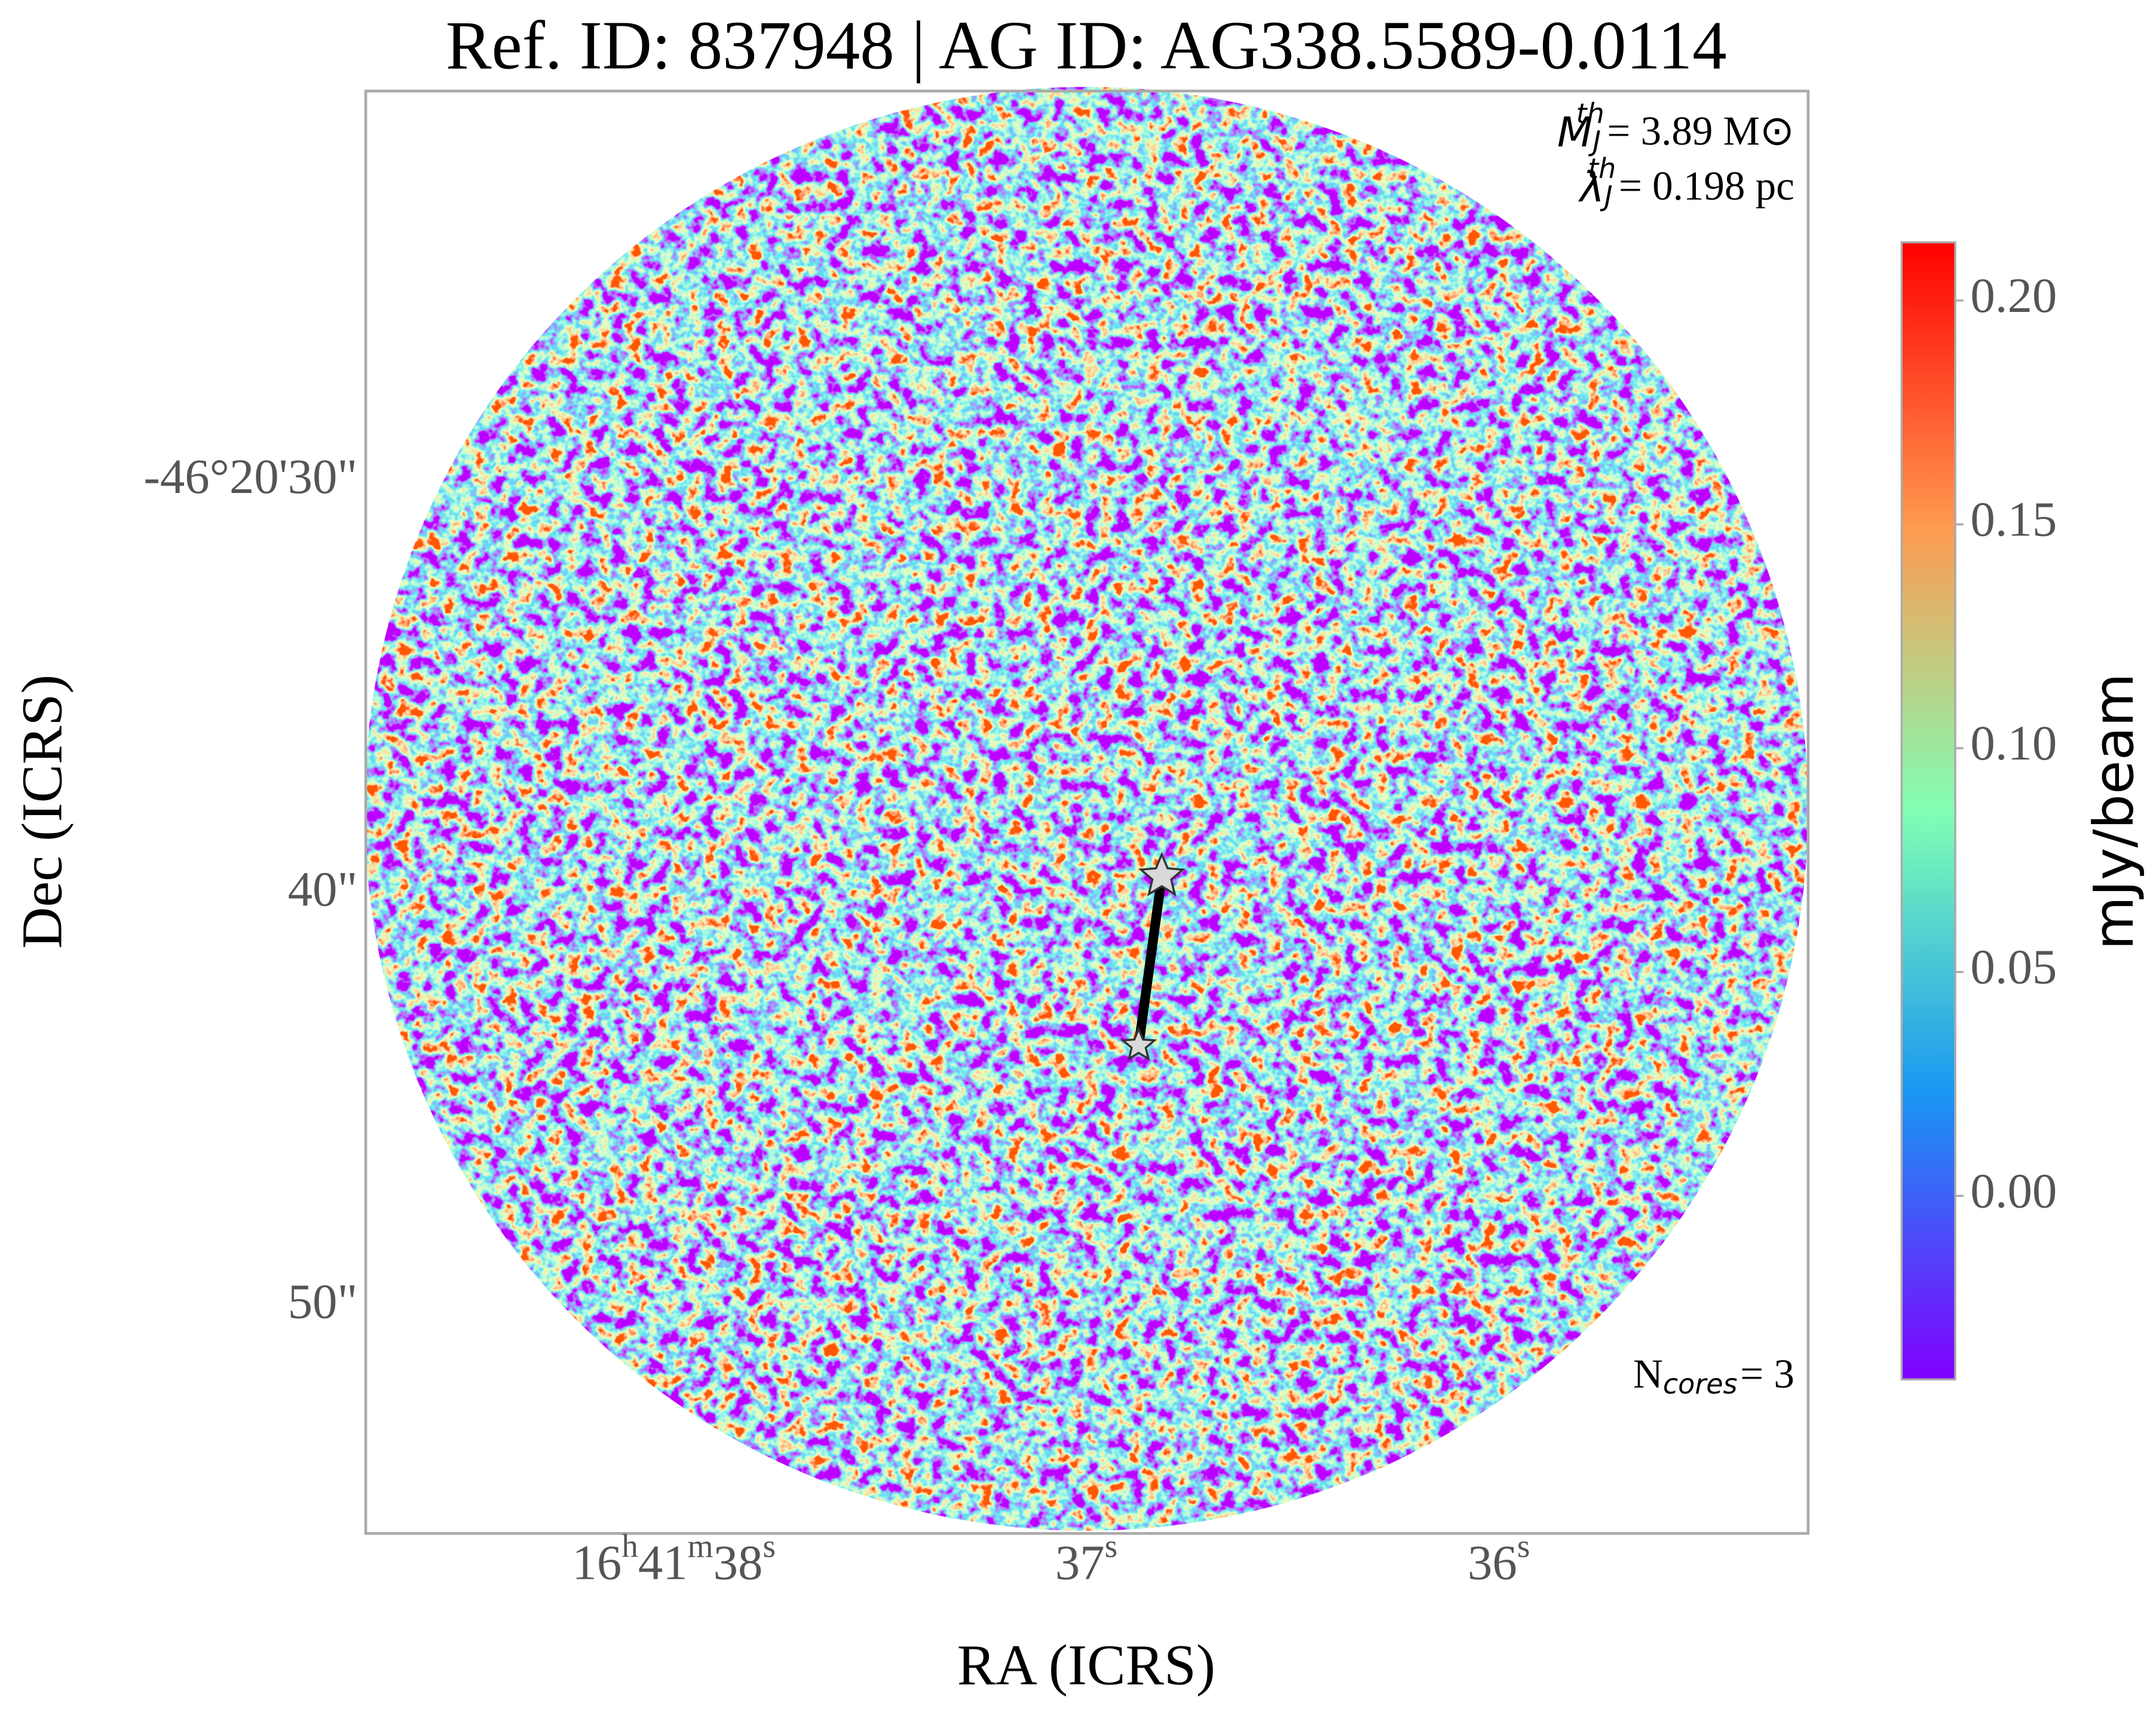 This screenshot has width=2156, height=1718. What do you see at coordinates (1648, 1373) in the screenshot?
I see `annotation-symbol: N` at bounding box center [1648, 1373].